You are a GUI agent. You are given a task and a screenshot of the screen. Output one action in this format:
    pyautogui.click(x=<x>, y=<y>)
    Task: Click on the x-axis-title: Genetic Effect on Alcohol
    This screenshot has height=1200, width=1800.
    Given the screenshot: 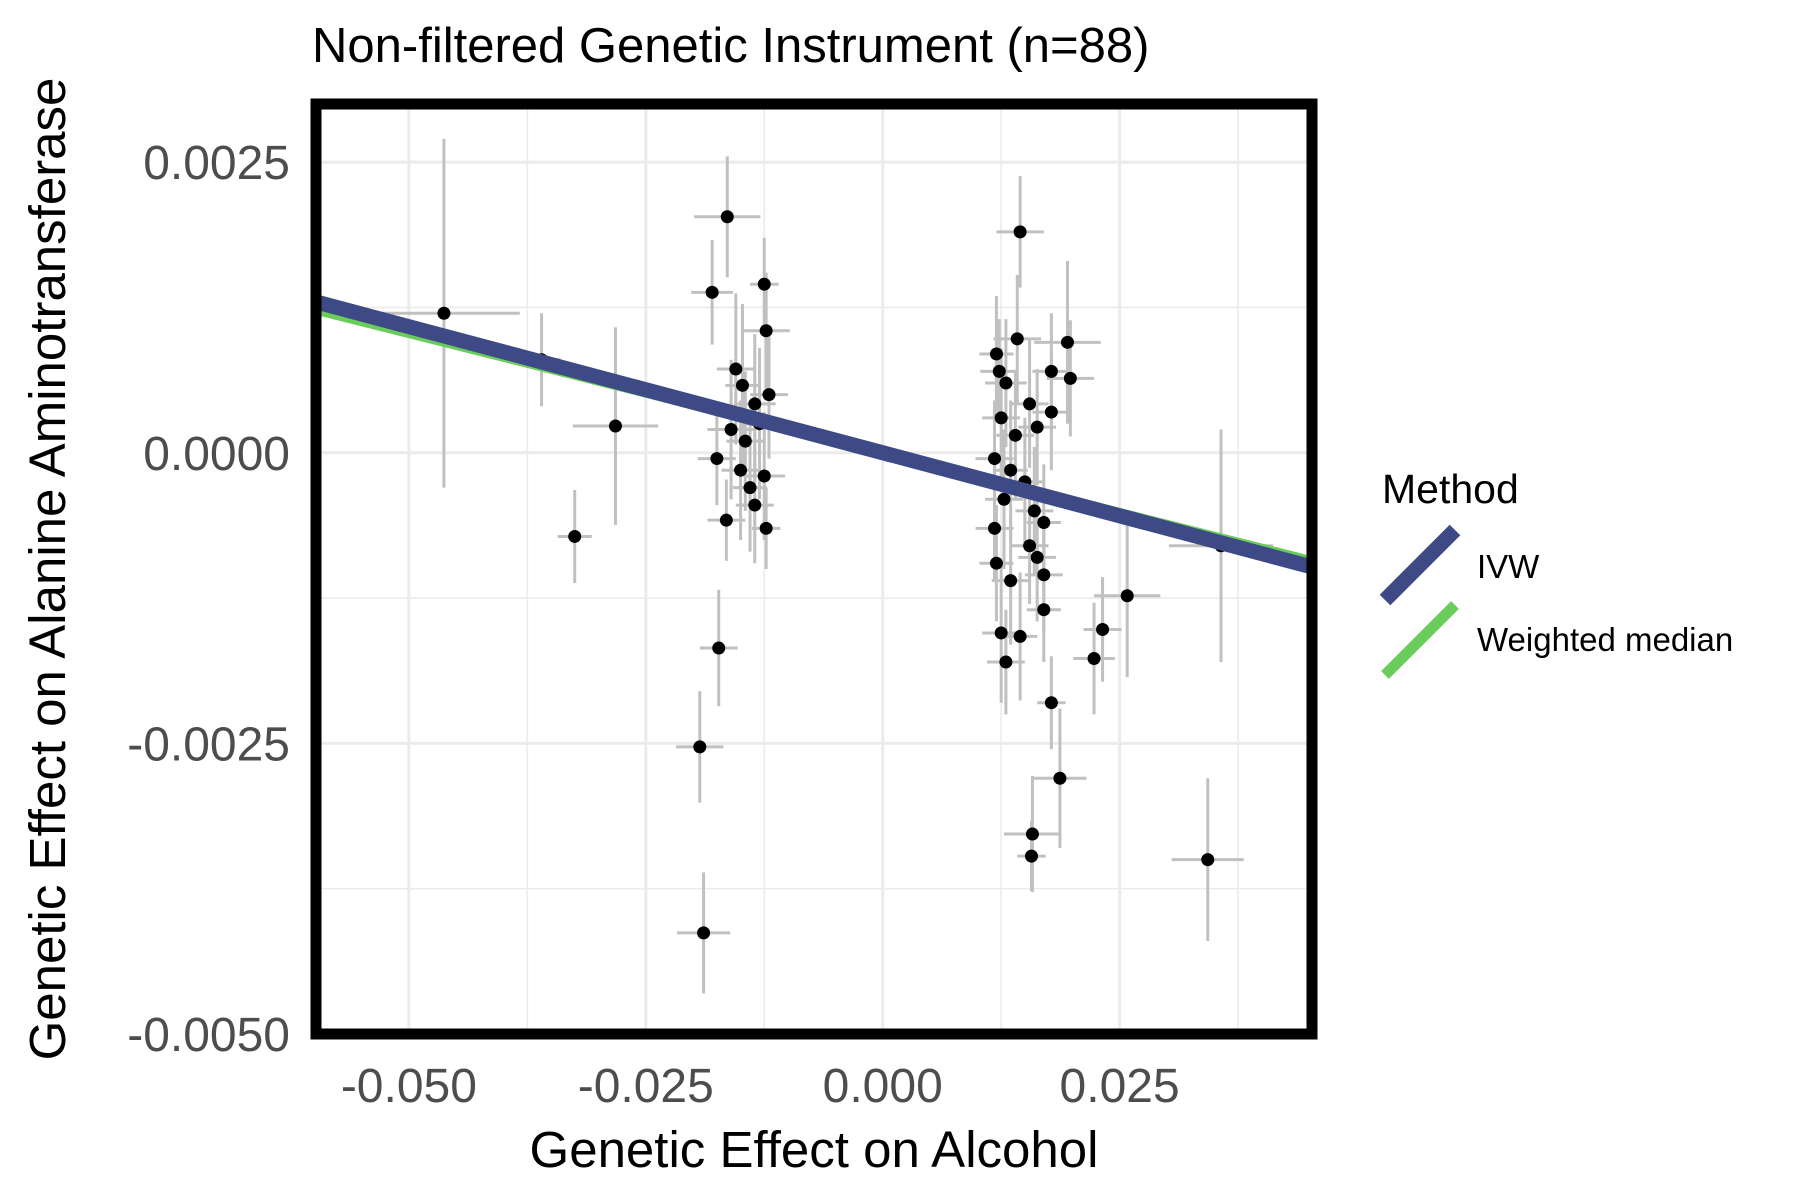 What is the action you would take?
    pyautogui.click(x=814, y=1149)
    